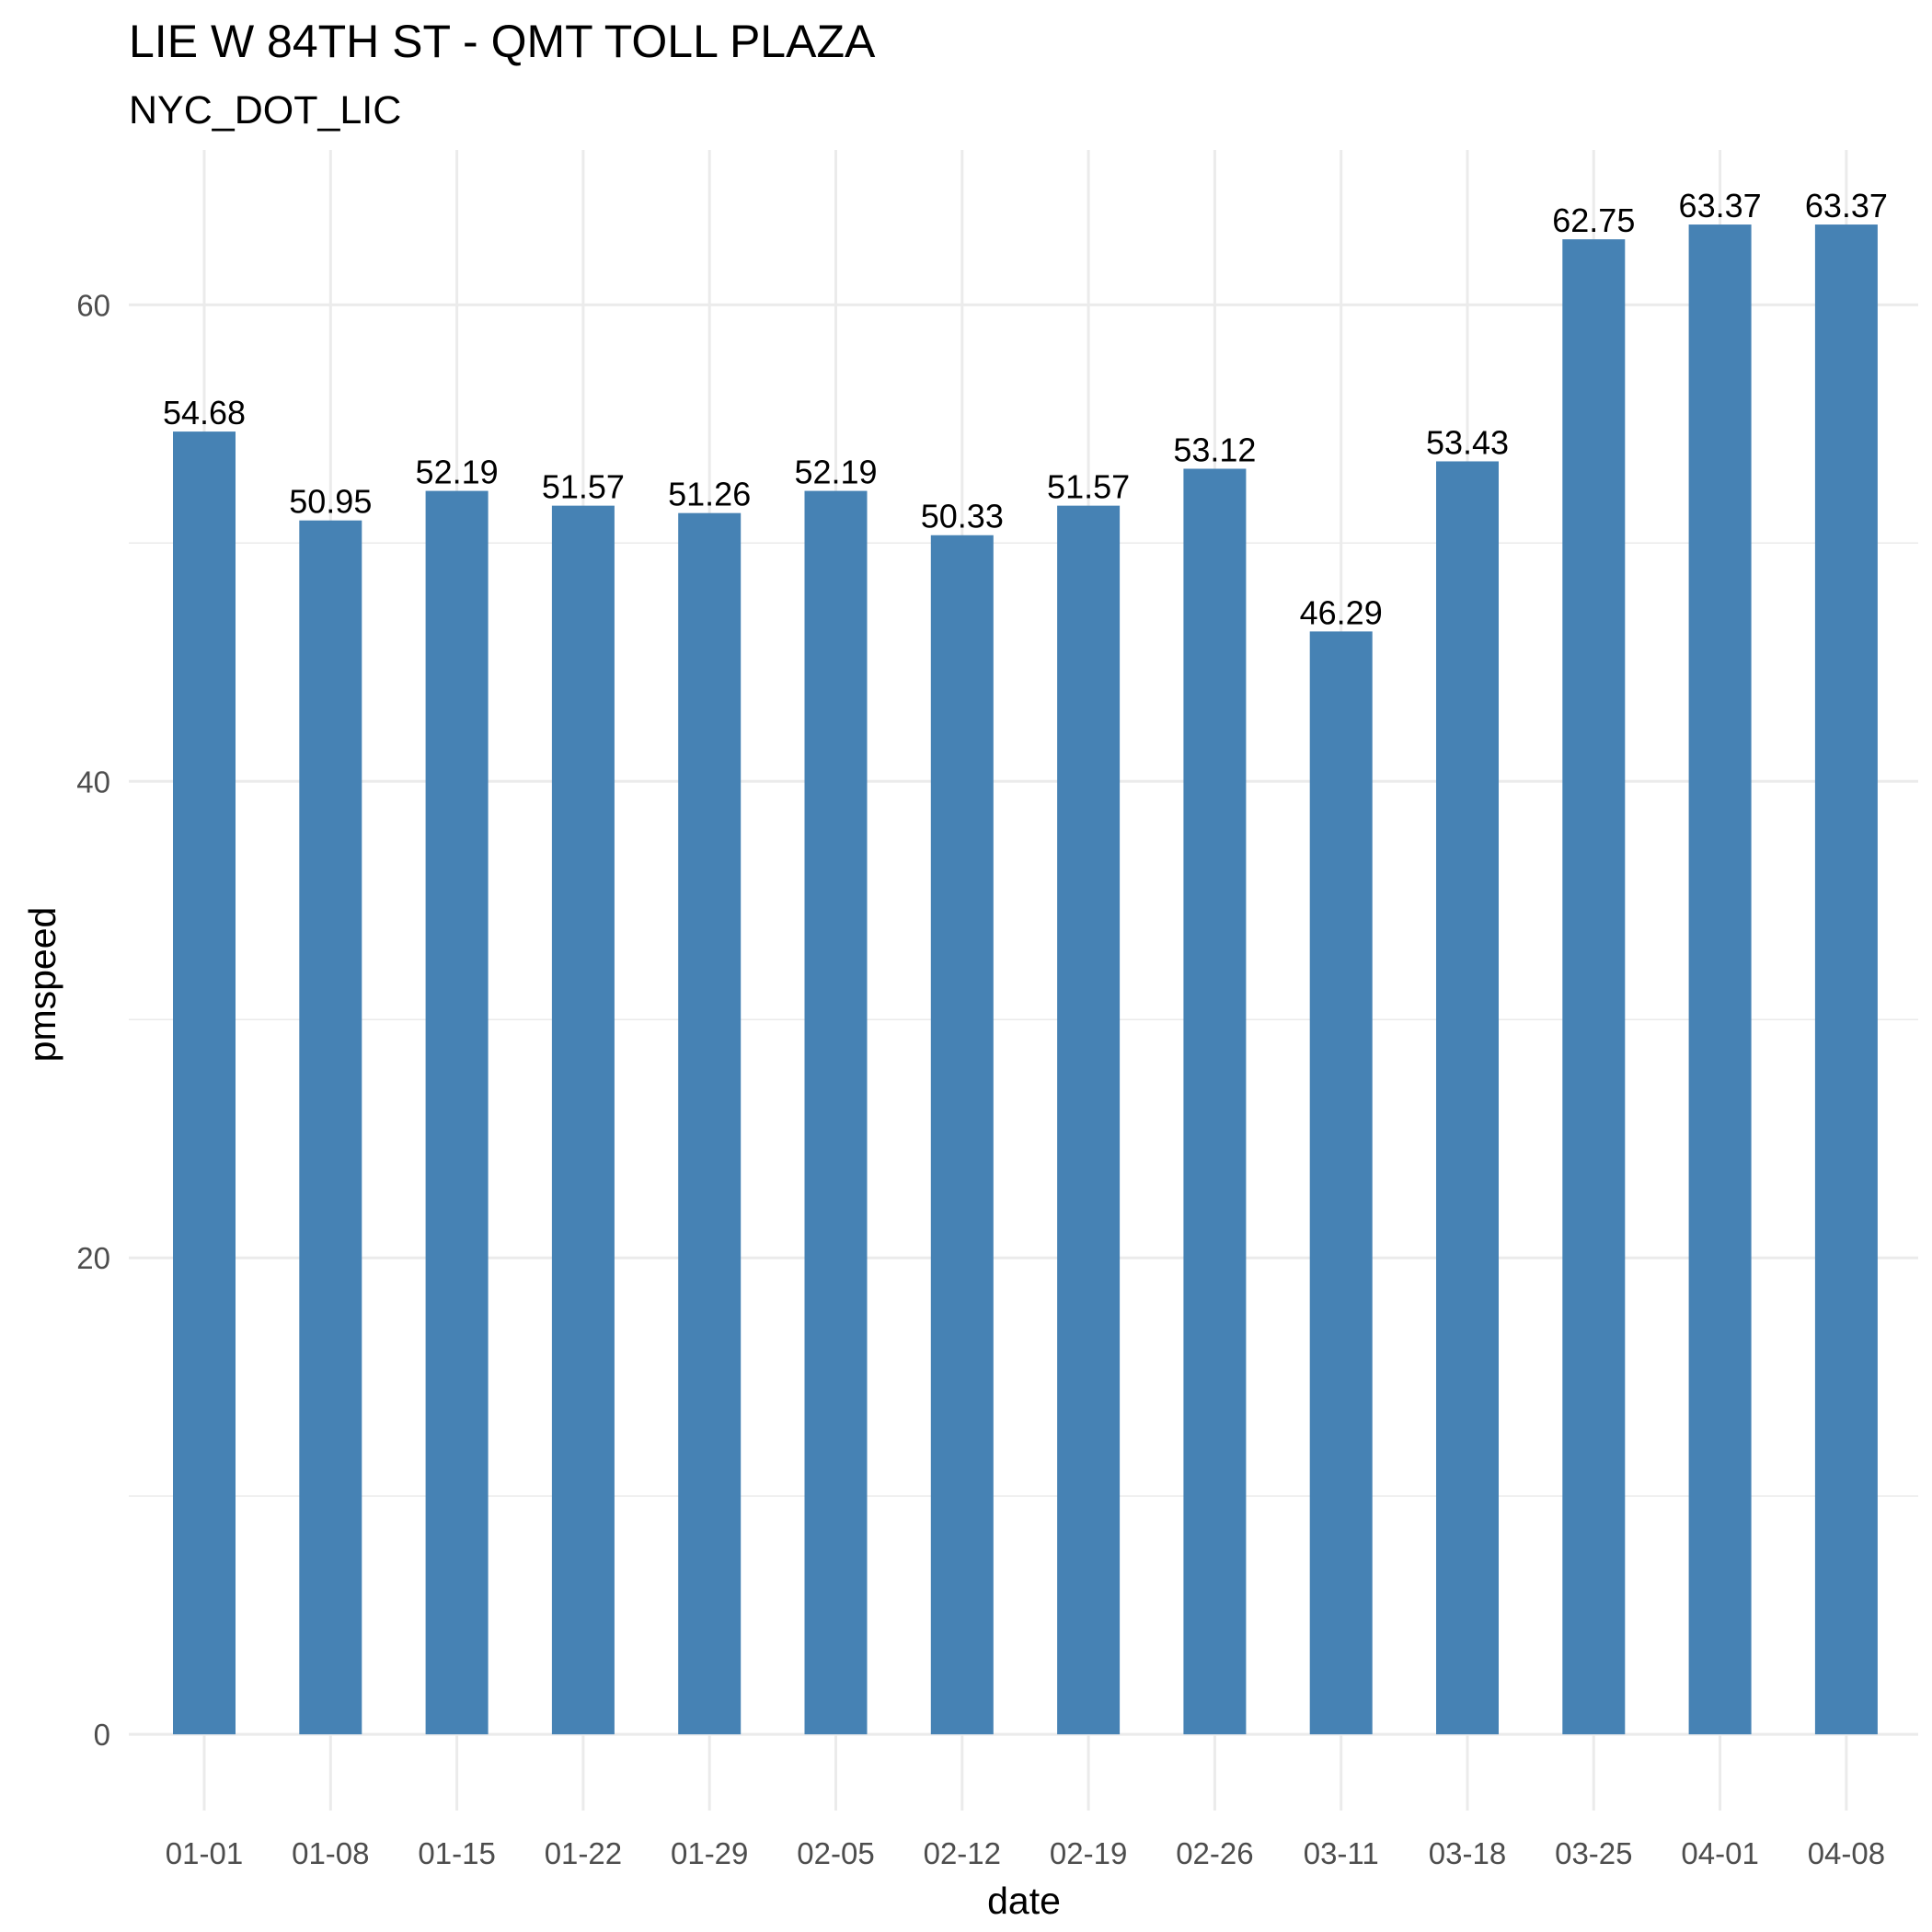 This screenshot has height=1932, width=1932. I want to click on y-axis: 0 20 40 60, so click(93, 1020).